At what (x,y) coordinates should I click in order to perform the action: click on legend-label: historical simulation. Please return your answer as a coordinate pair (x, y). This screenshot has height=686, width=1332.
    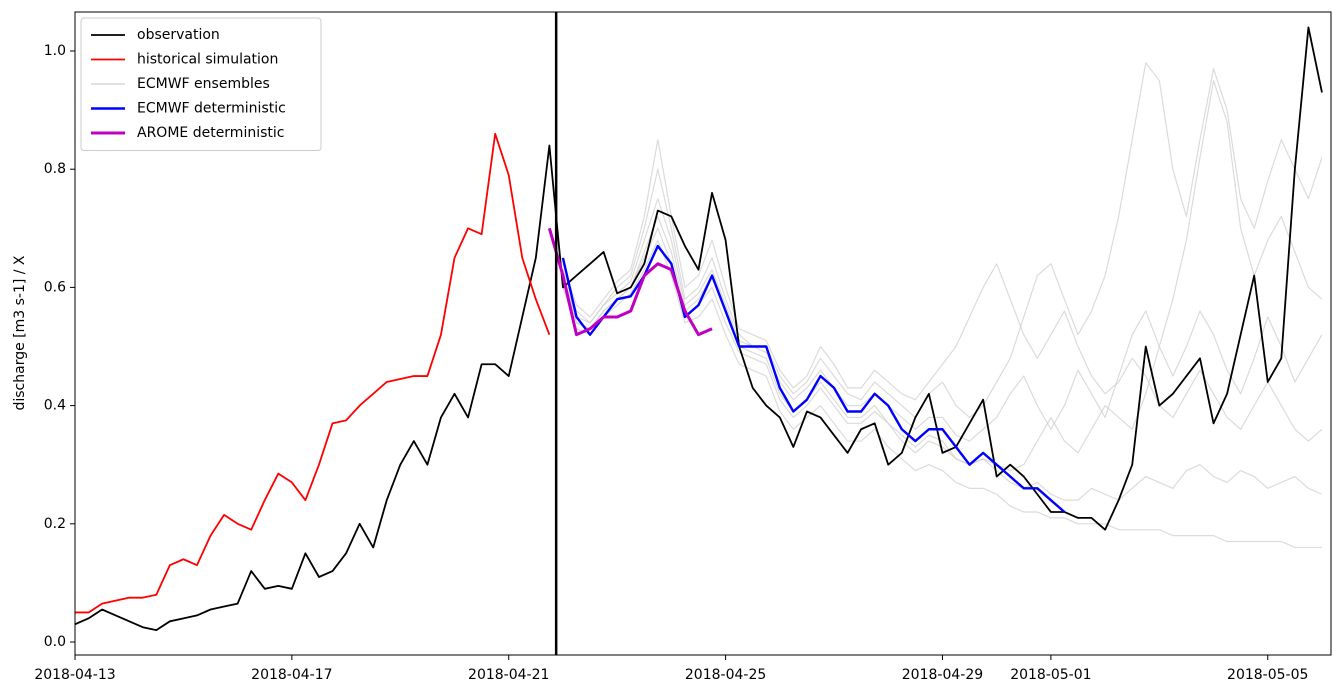
    Looking at the image, I should click on (207, 60).